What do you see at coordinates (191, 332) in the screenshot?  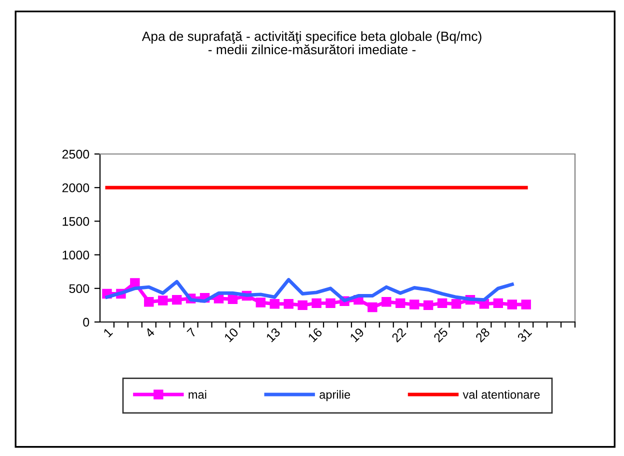 I see `x-tick-label: 7` at bounding box center [191, 332].